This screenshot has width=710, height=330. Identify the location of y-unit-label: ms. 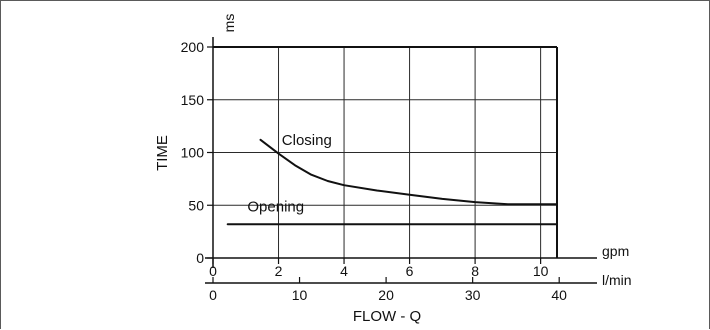
(229, 23).